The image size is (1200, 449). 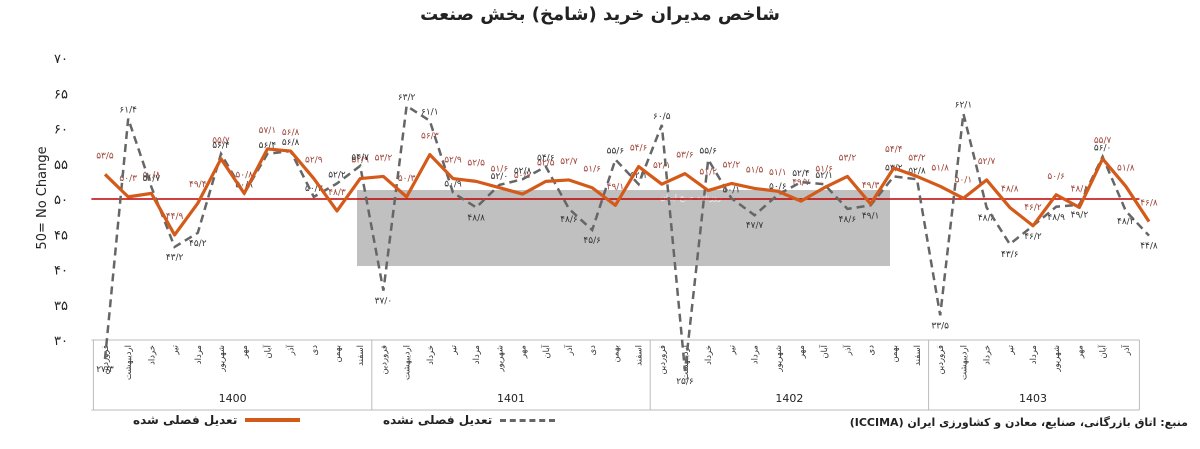 What do you see at coordinates (1103, 141) in the screenshot?
I see `adjusted-data-label: ۵۵/۷` at bounding box center [1103, 141].